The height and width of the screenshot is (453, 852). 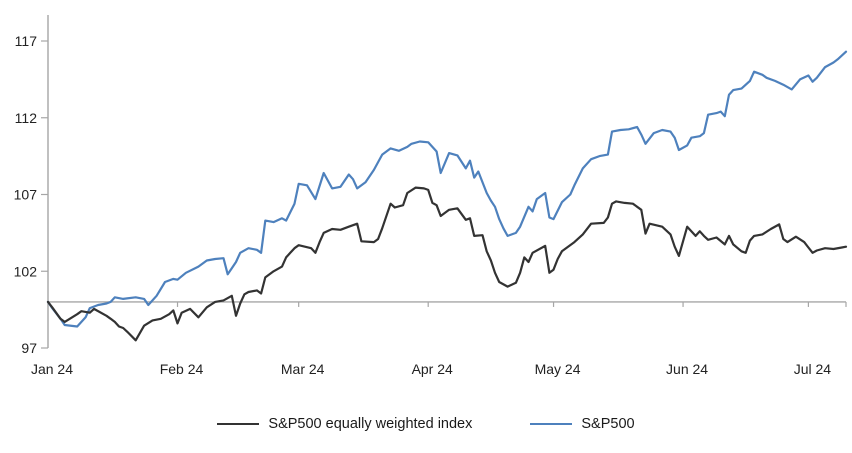 I want to click on x-tick-label: Jan 24, so click(x=52, y=369).